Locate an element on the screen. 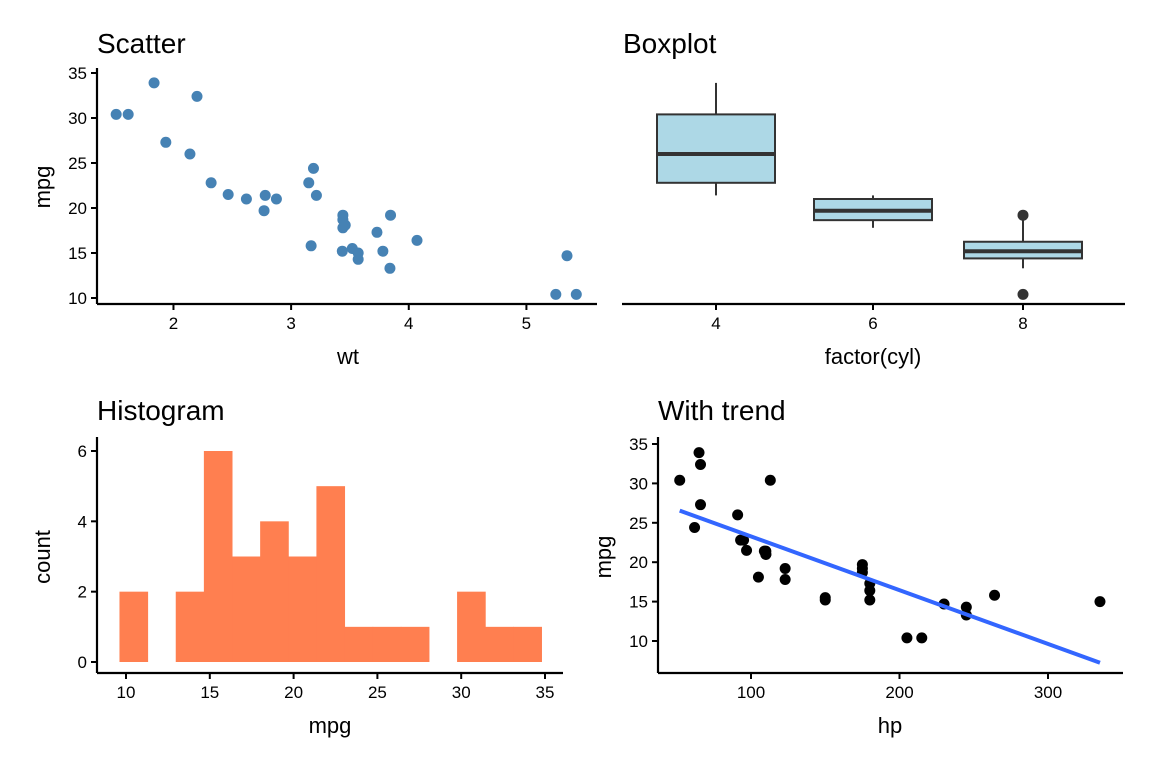 This screenshot has width=1152, height=768. trend-y-axis-title: mpg is located at coordinates (603, 557).